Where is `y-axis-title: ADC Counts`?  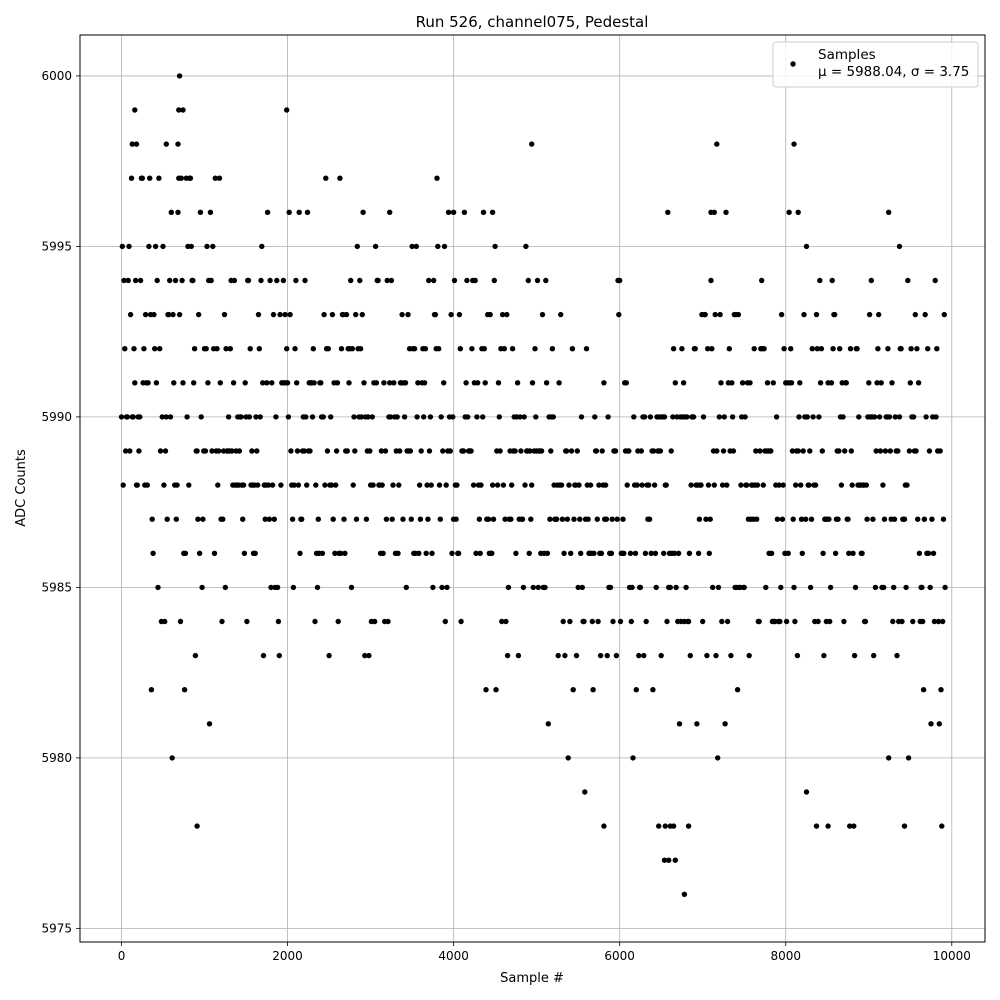
y-axis-title: ADC Counts is located at coordinates (21, 488).